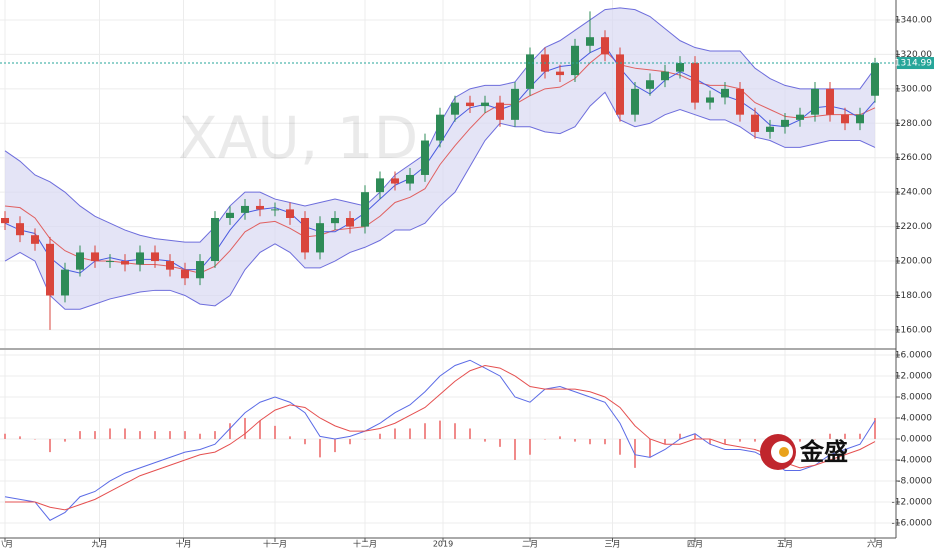 The image size is (934, 549). Describe the element at coordinates (100, 544) in the screenshot. I see `x-tick-label: 九月` at that location.